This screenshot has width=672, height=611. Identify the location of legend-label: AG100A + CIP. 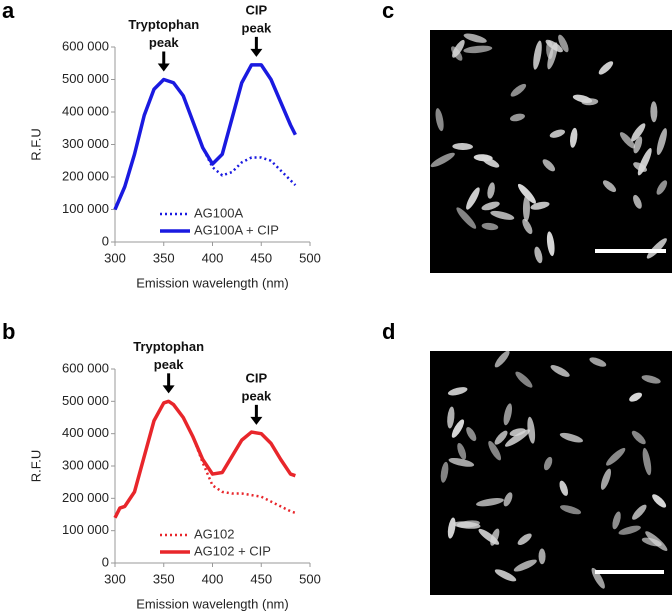
(236, 229).